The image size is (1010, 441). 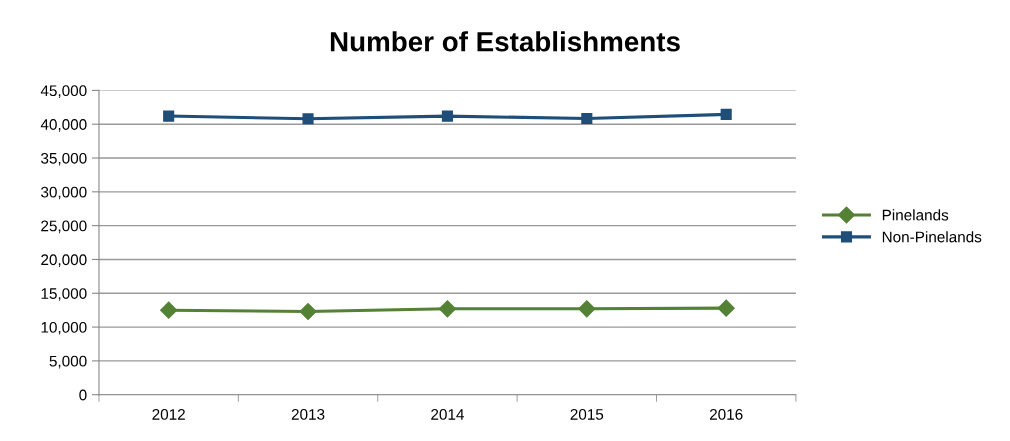 What do you see at coordinates (68, 362) in the screenshot?
I see `y-tick-label: 5,000` at bounding box center [68, 362].